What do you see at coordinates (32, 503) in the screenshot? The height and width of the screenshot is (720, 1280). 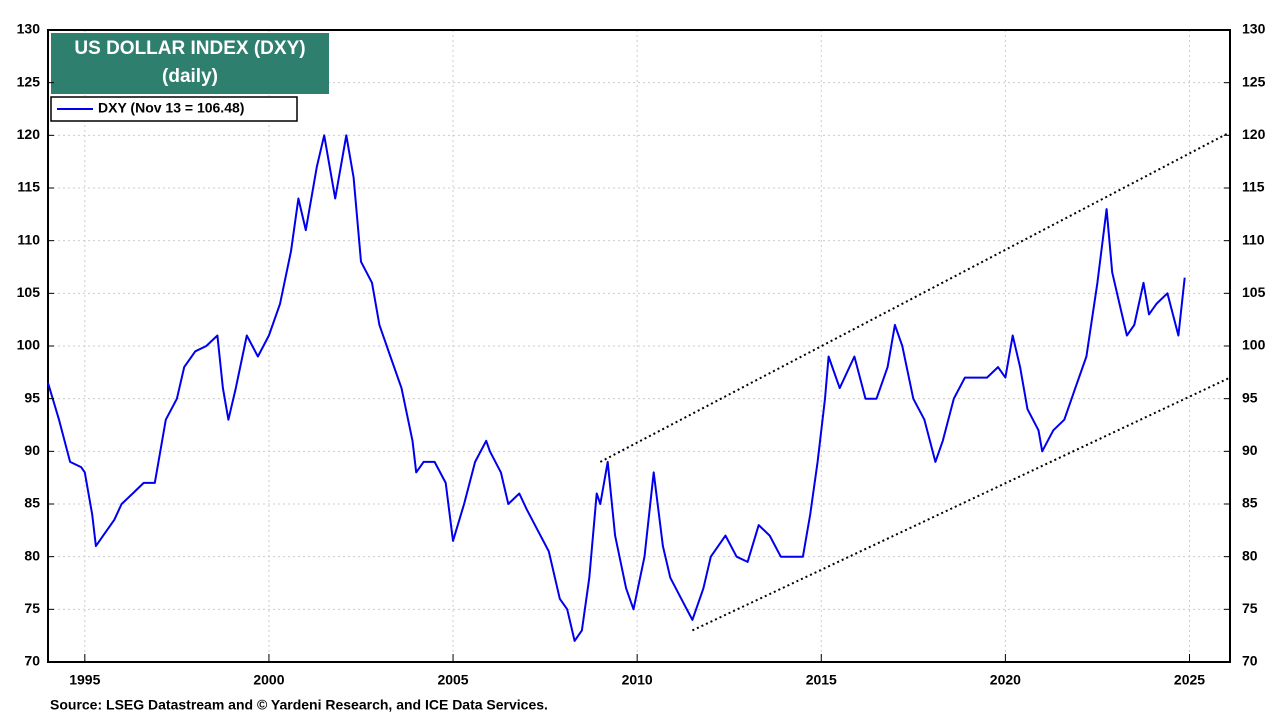 I see `y-tick-label: 85` at bounding box center [32, 503].